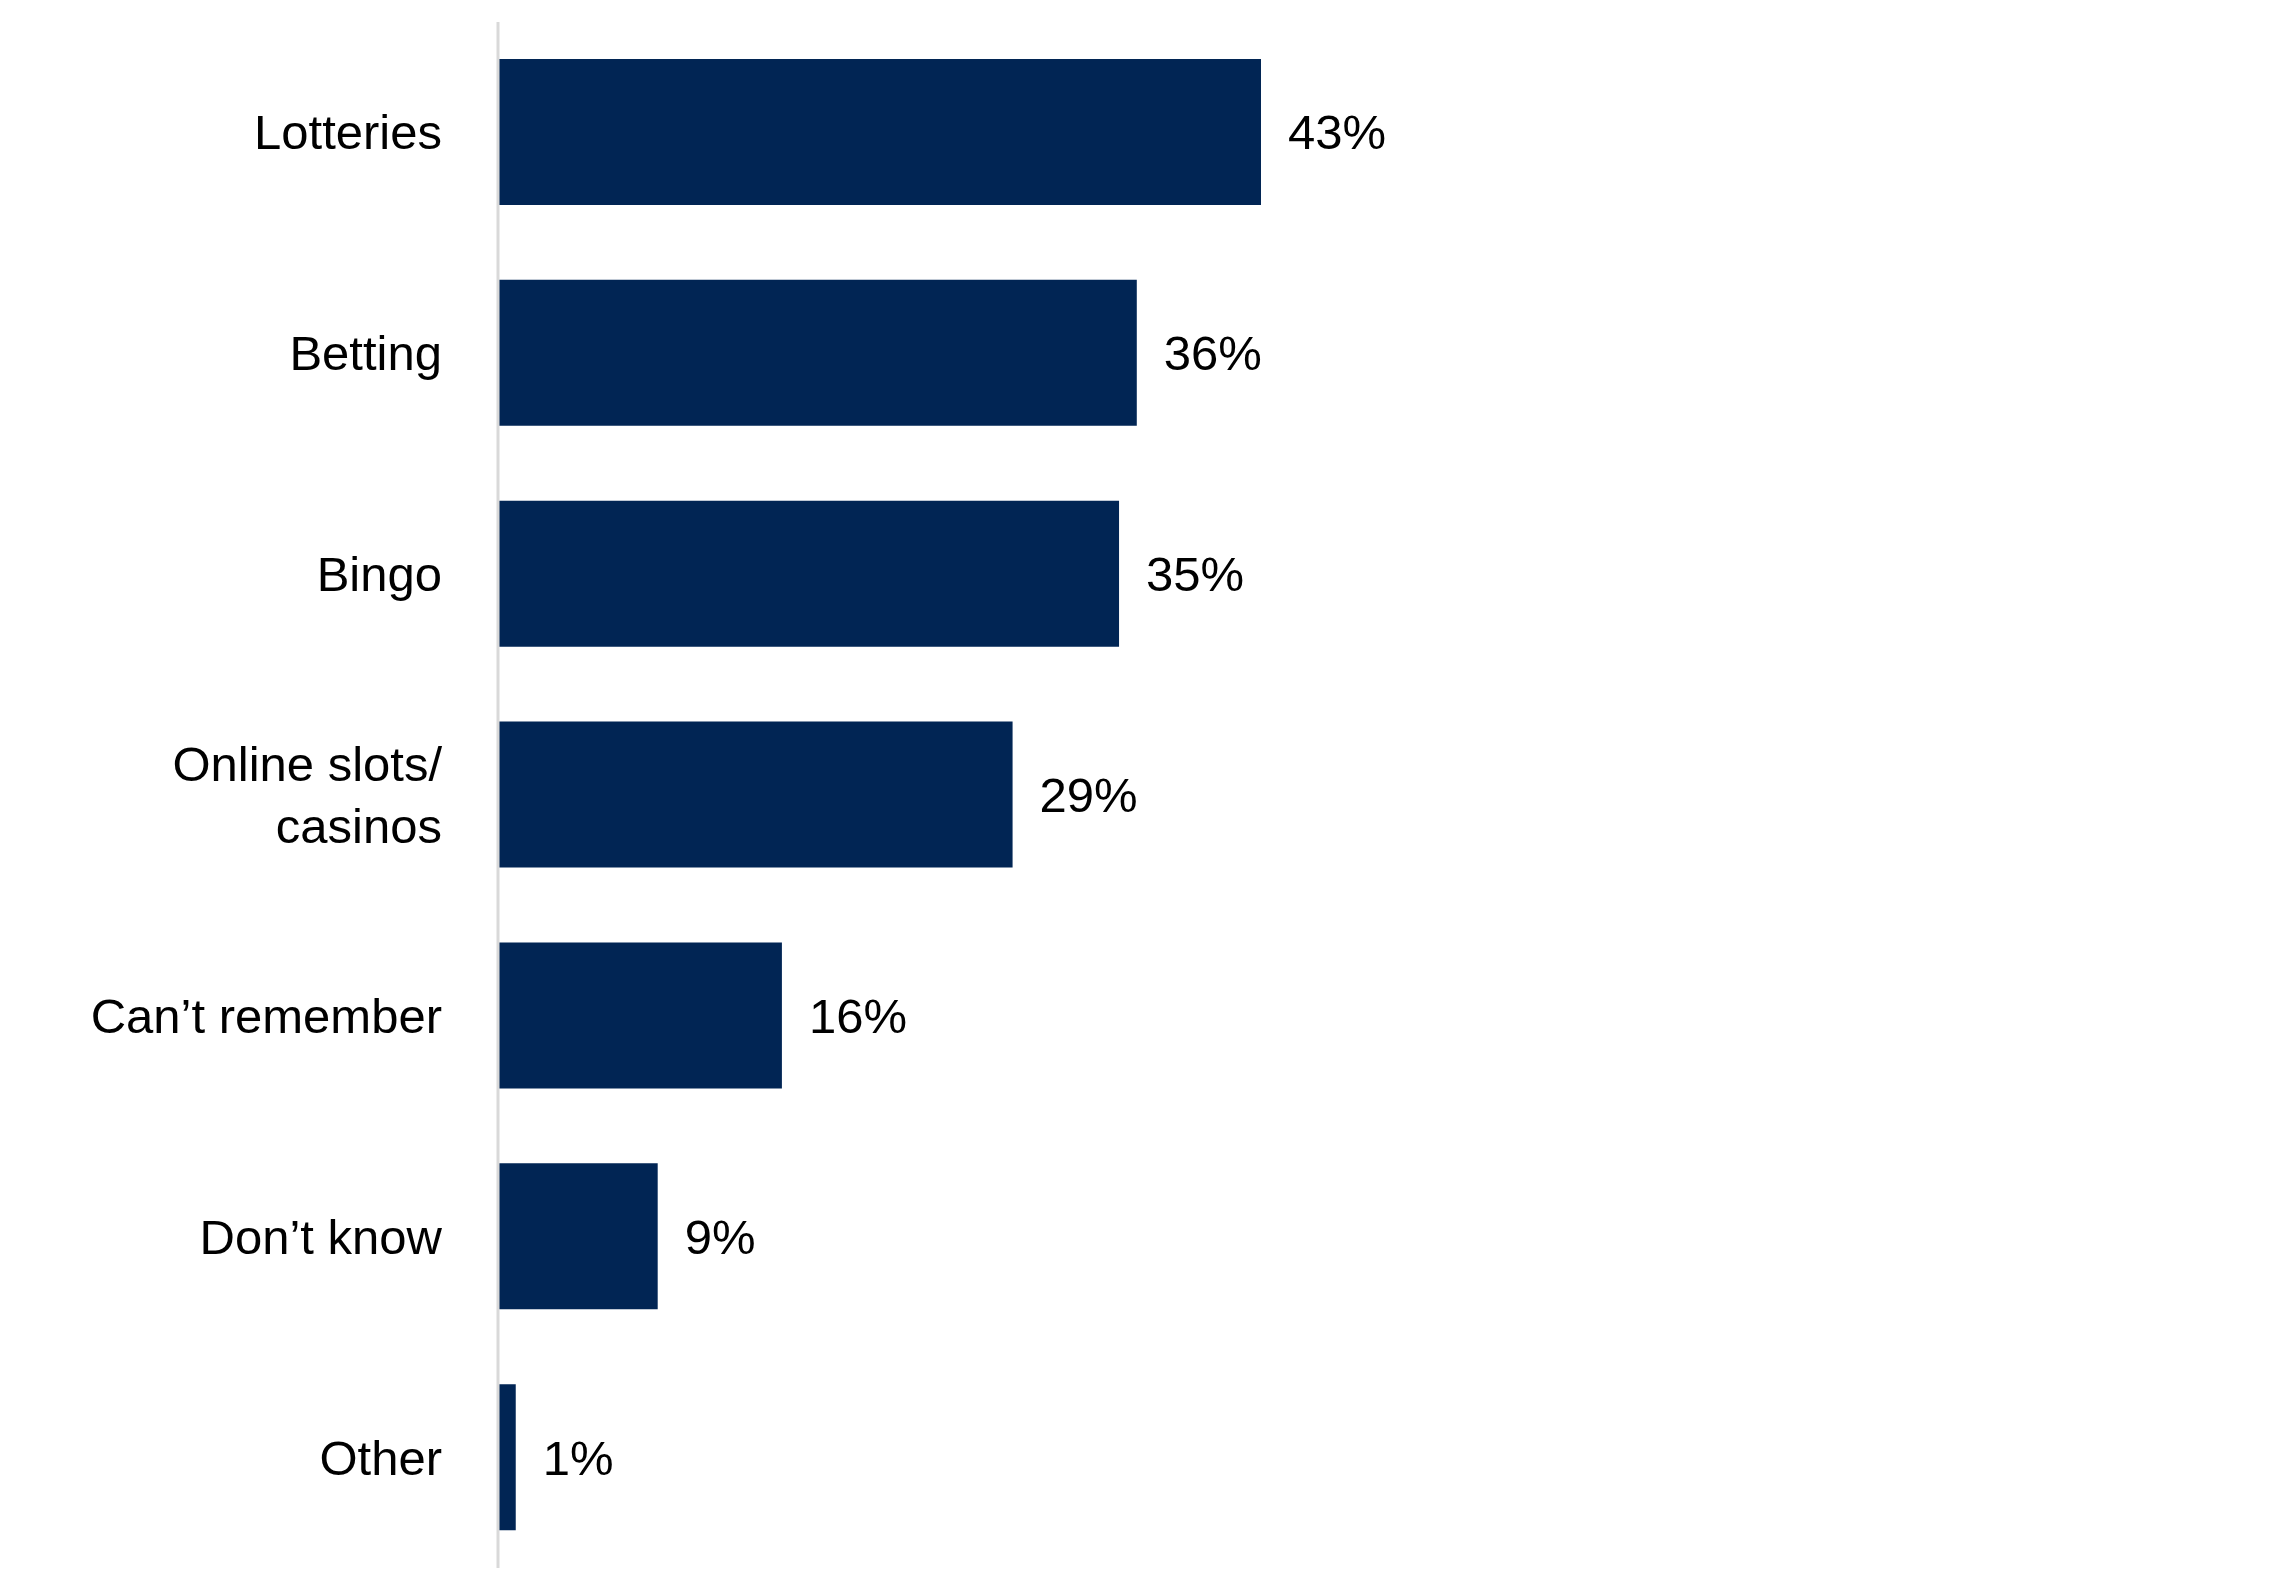  What do you see at coordinates (1195, 574) in the screenshot?
I see `data-label: 35%` at bounding box center [1195, 574].